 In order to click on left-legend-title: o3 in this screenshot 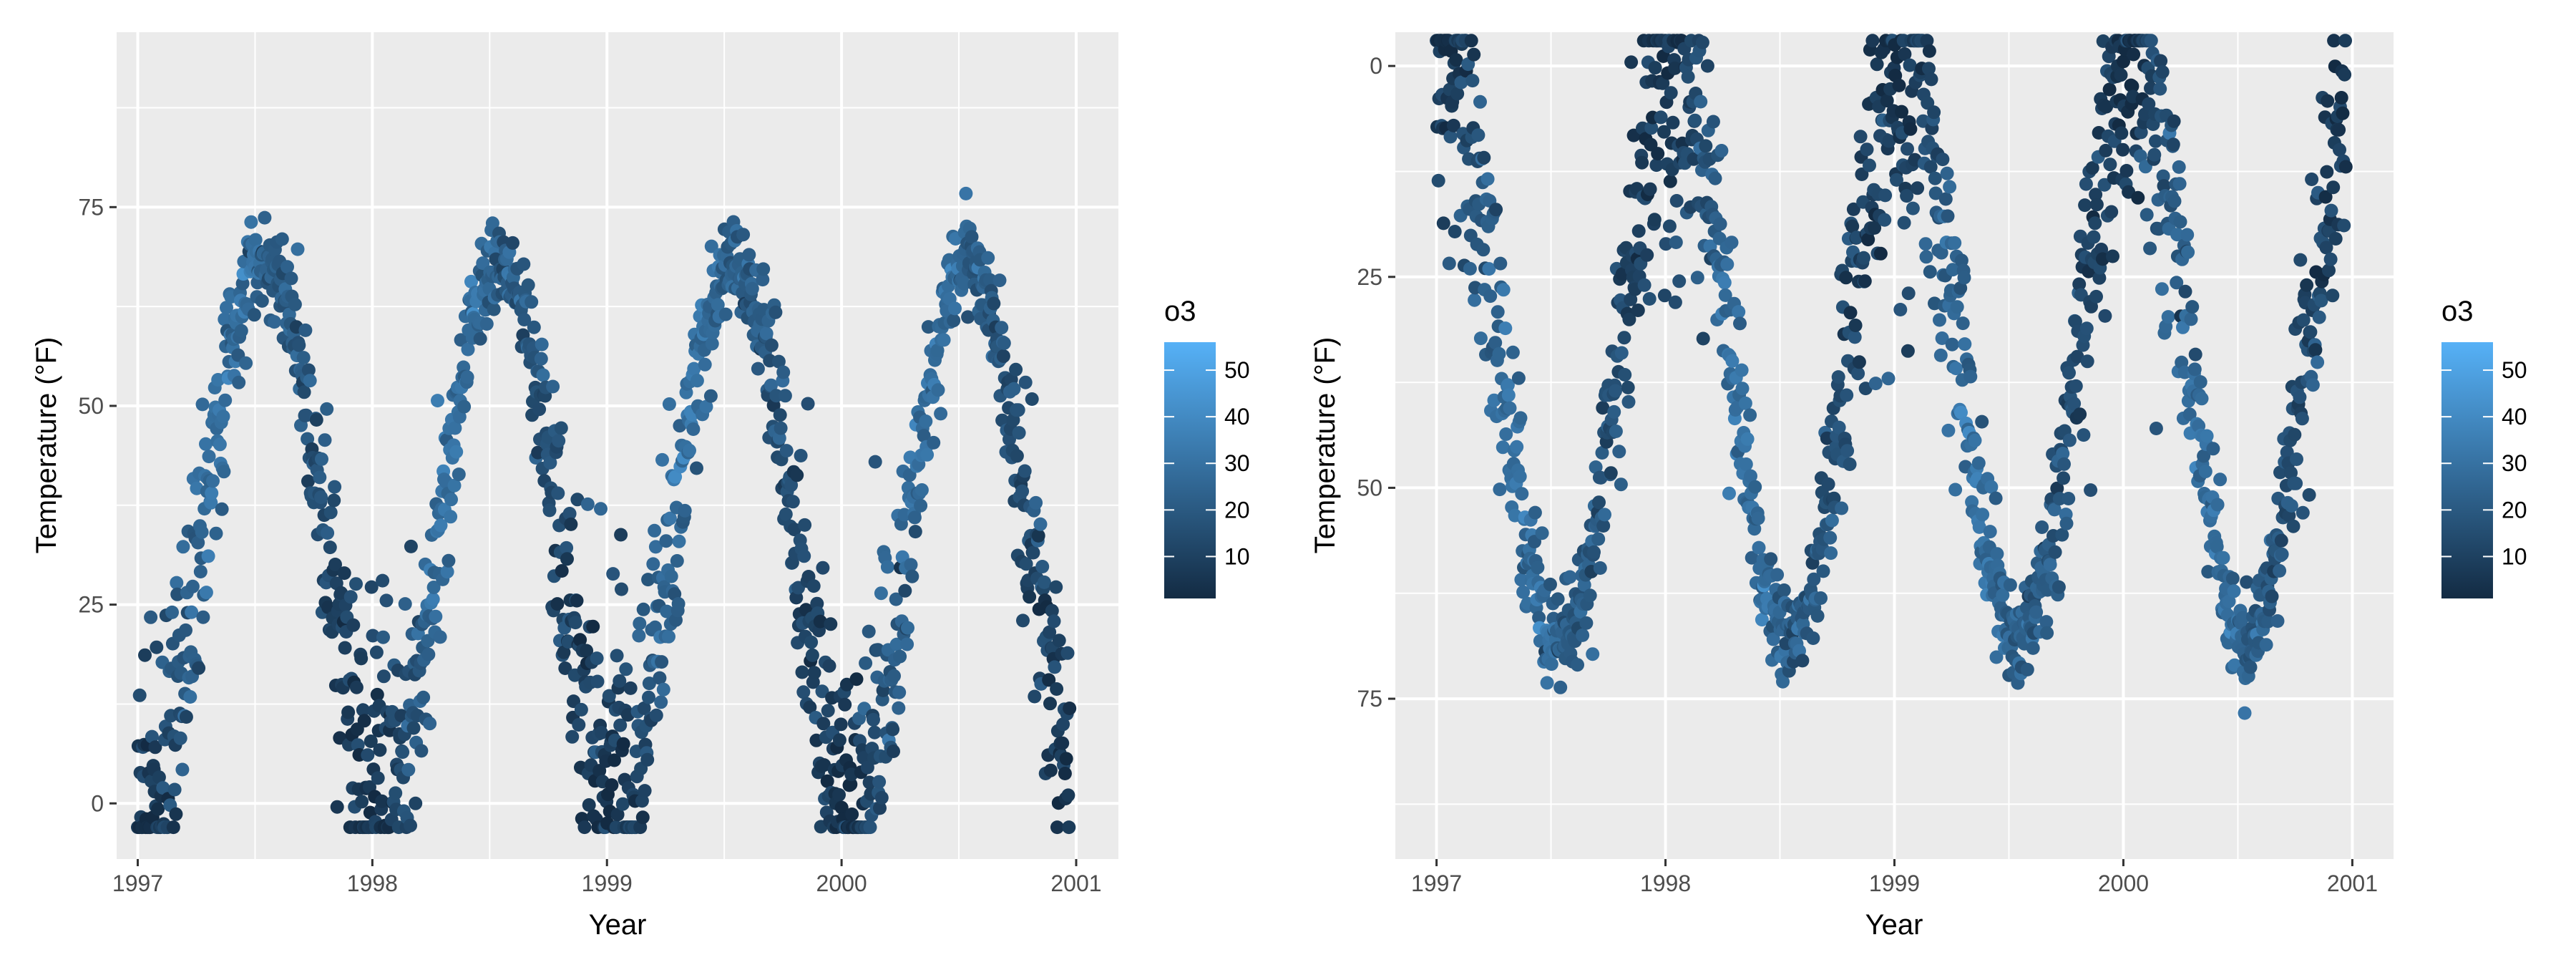, I will do `click(1180, 311)`.